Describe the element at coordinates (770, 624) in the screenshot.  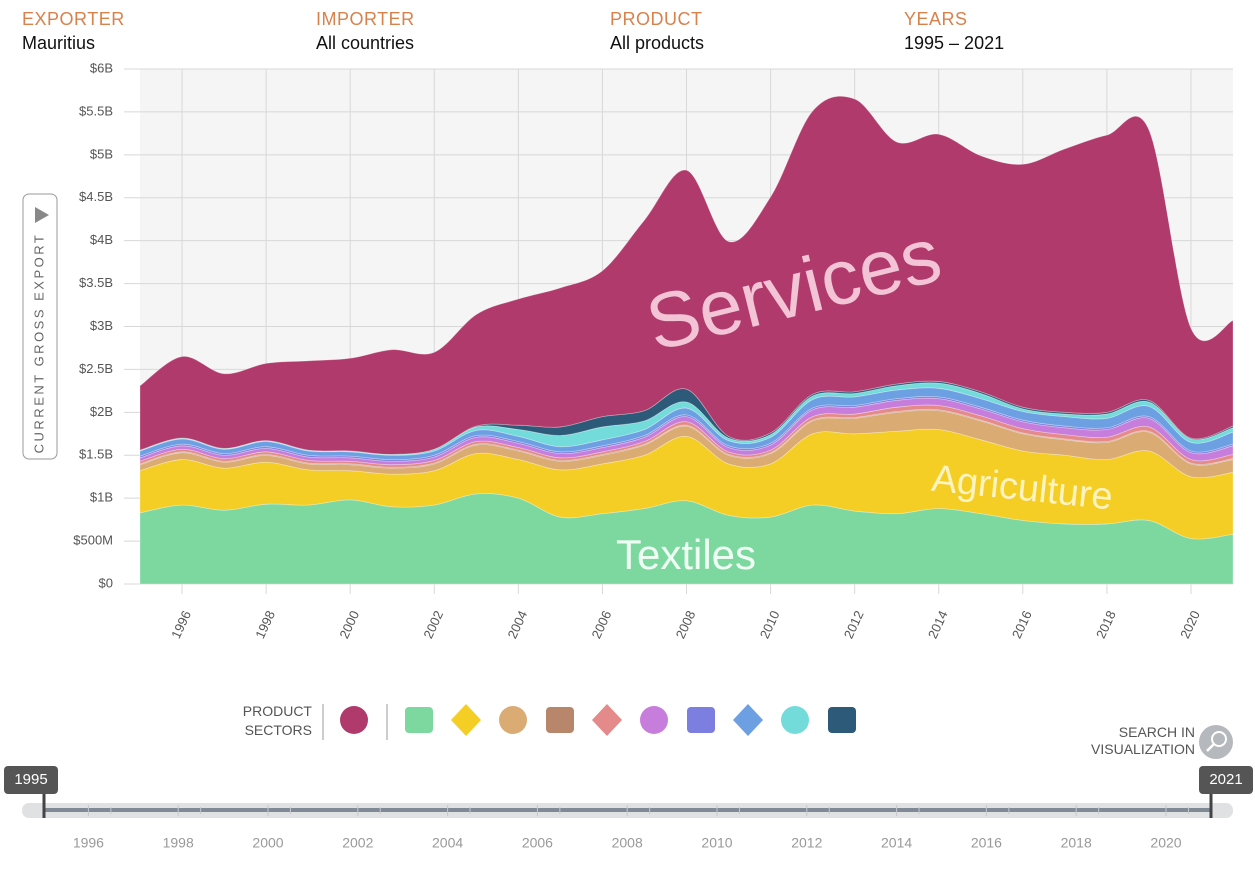
I see `x-tick-label: 2010` at that location.